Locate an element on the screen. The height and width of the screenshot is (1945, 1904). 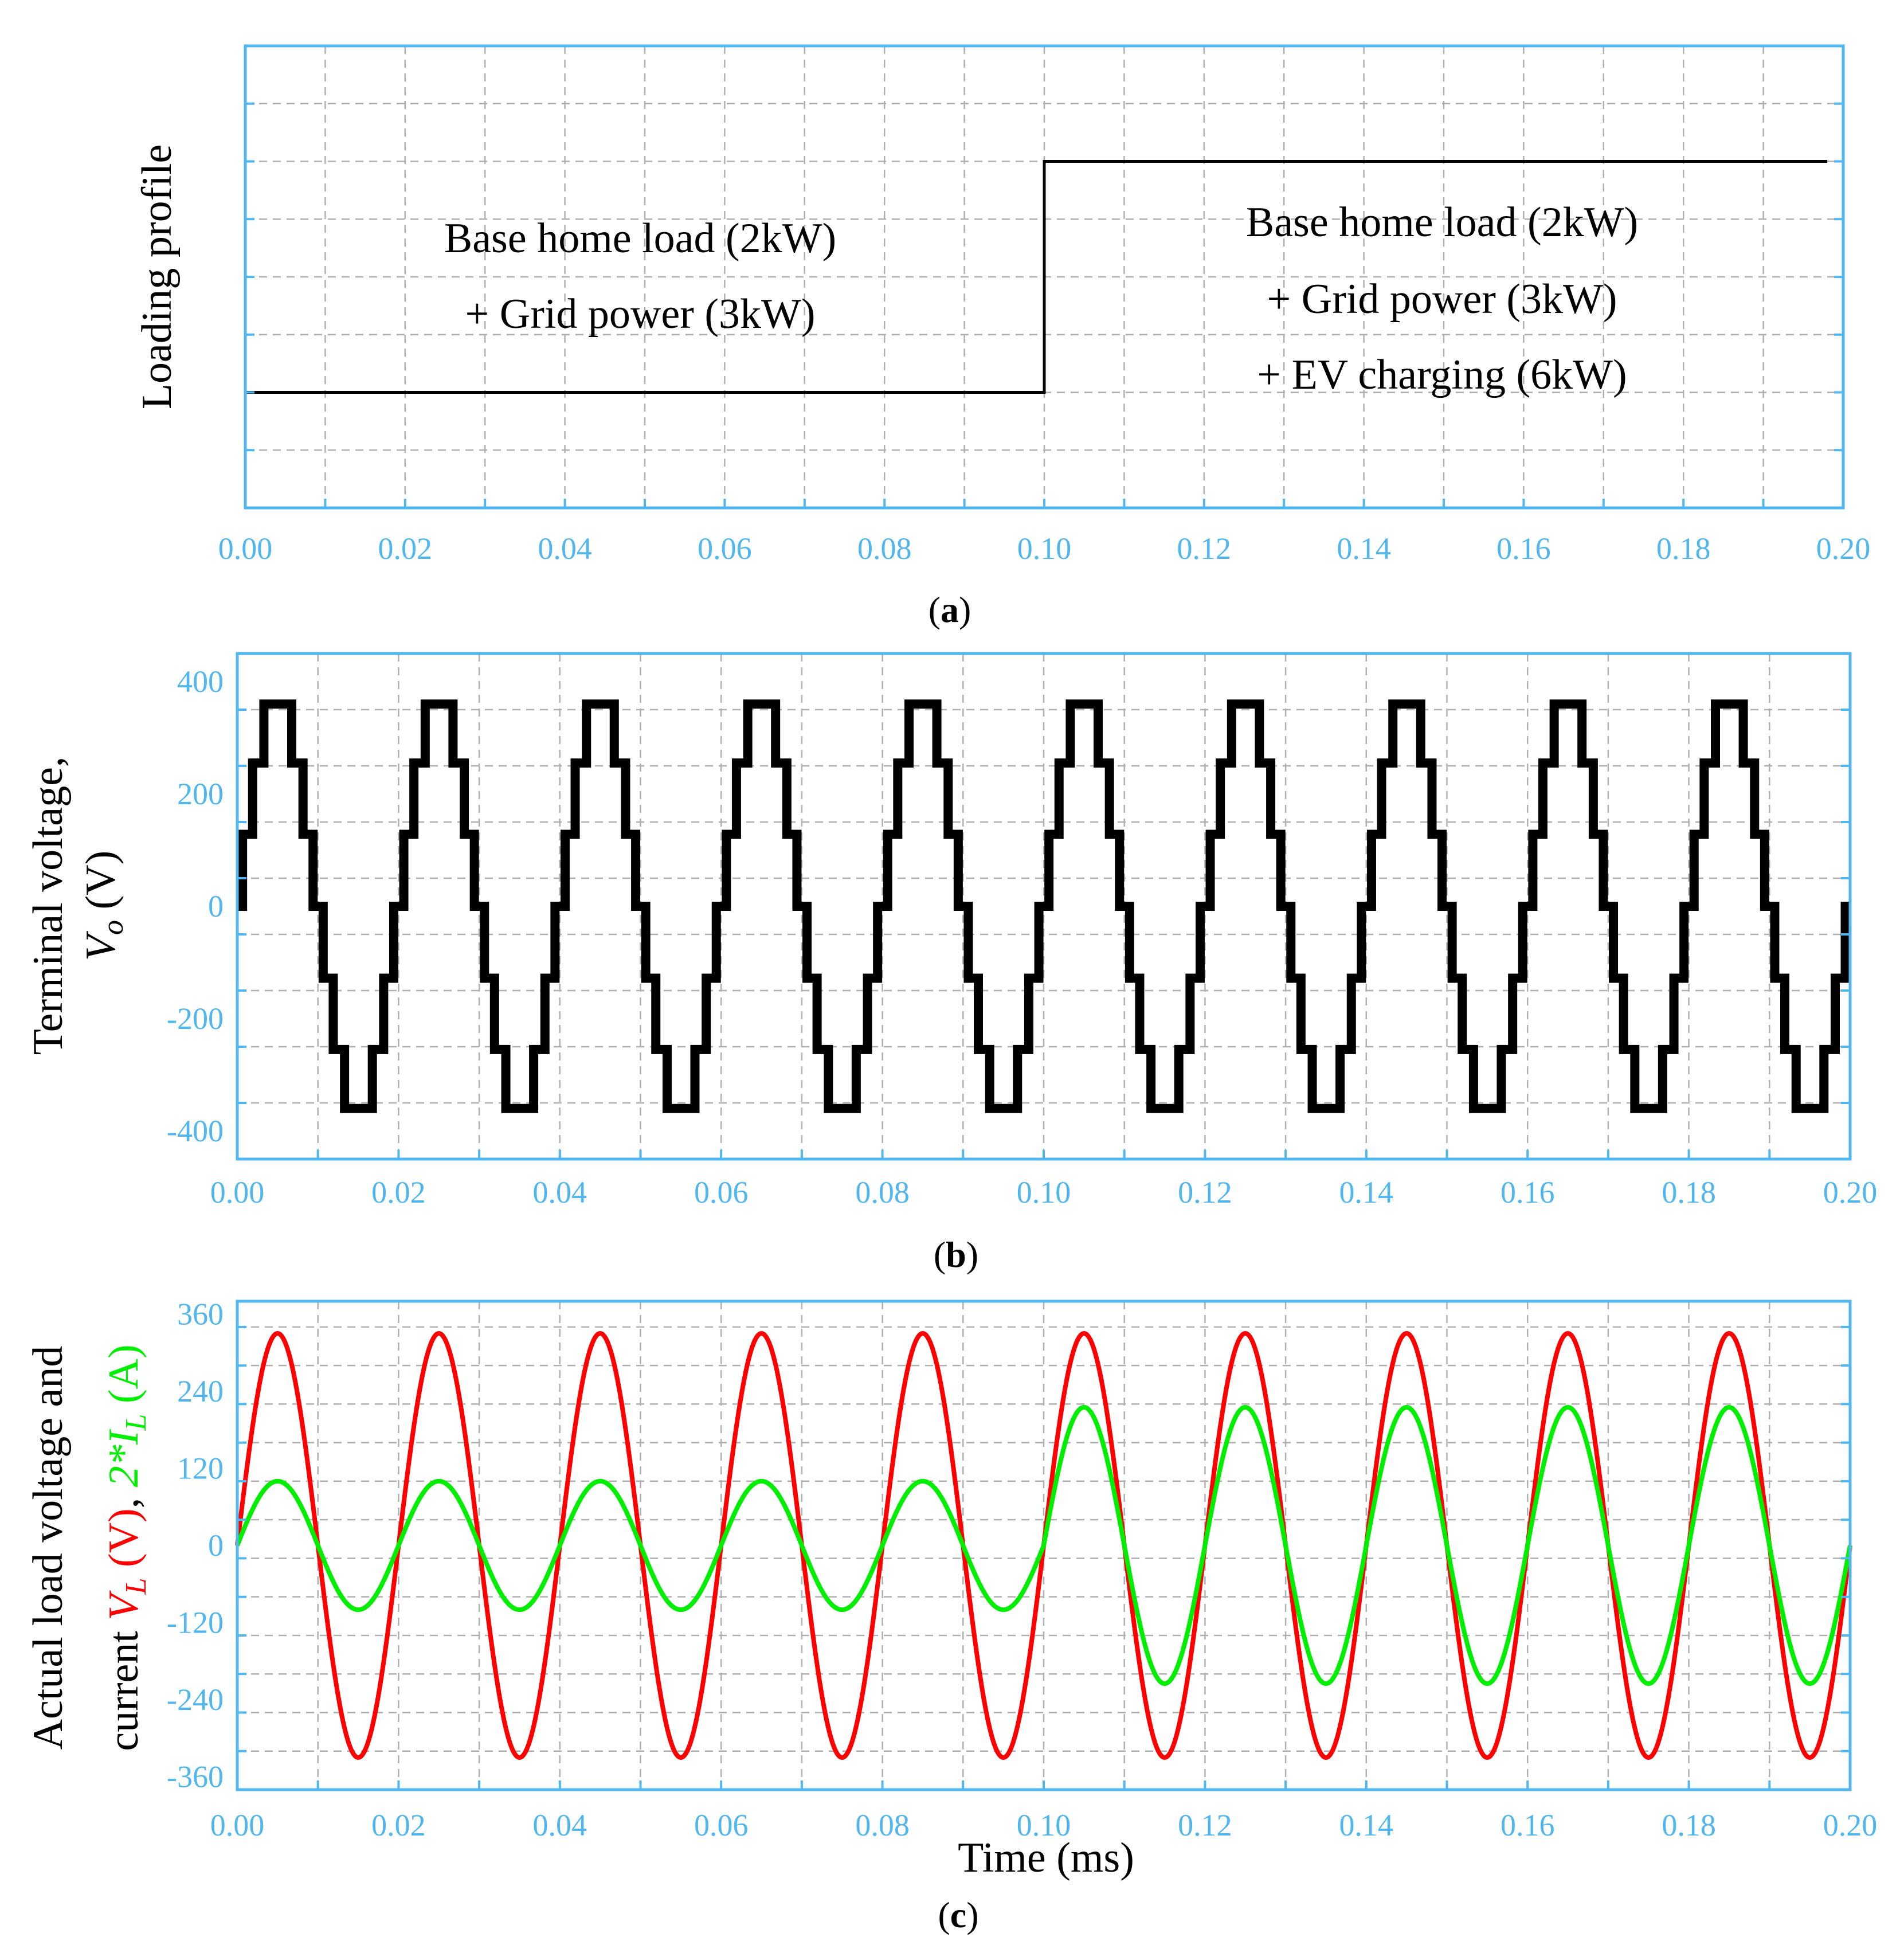
panel-a-annotation-right-line1: Base home load (2kW) is located at coordinates (1442, 222).